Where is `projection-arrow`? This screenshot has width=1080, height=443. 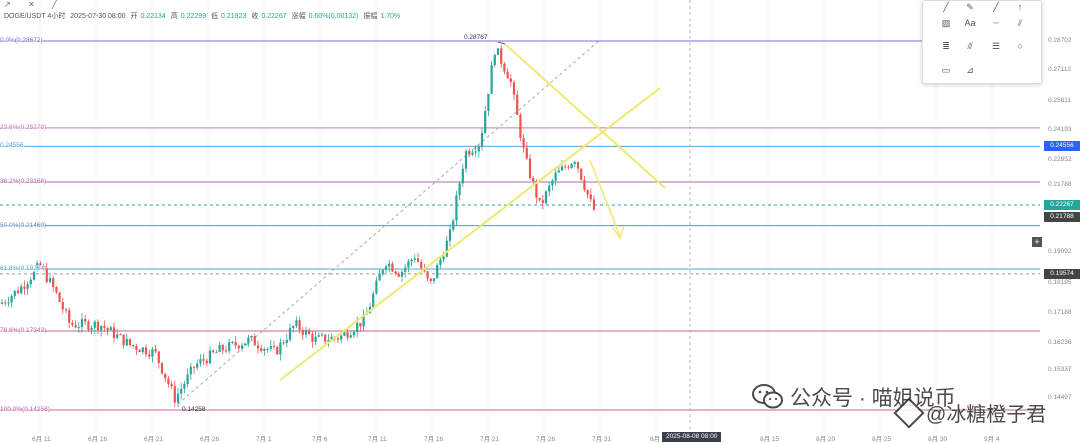 projection-arrow is located at coordinates (605, 198).